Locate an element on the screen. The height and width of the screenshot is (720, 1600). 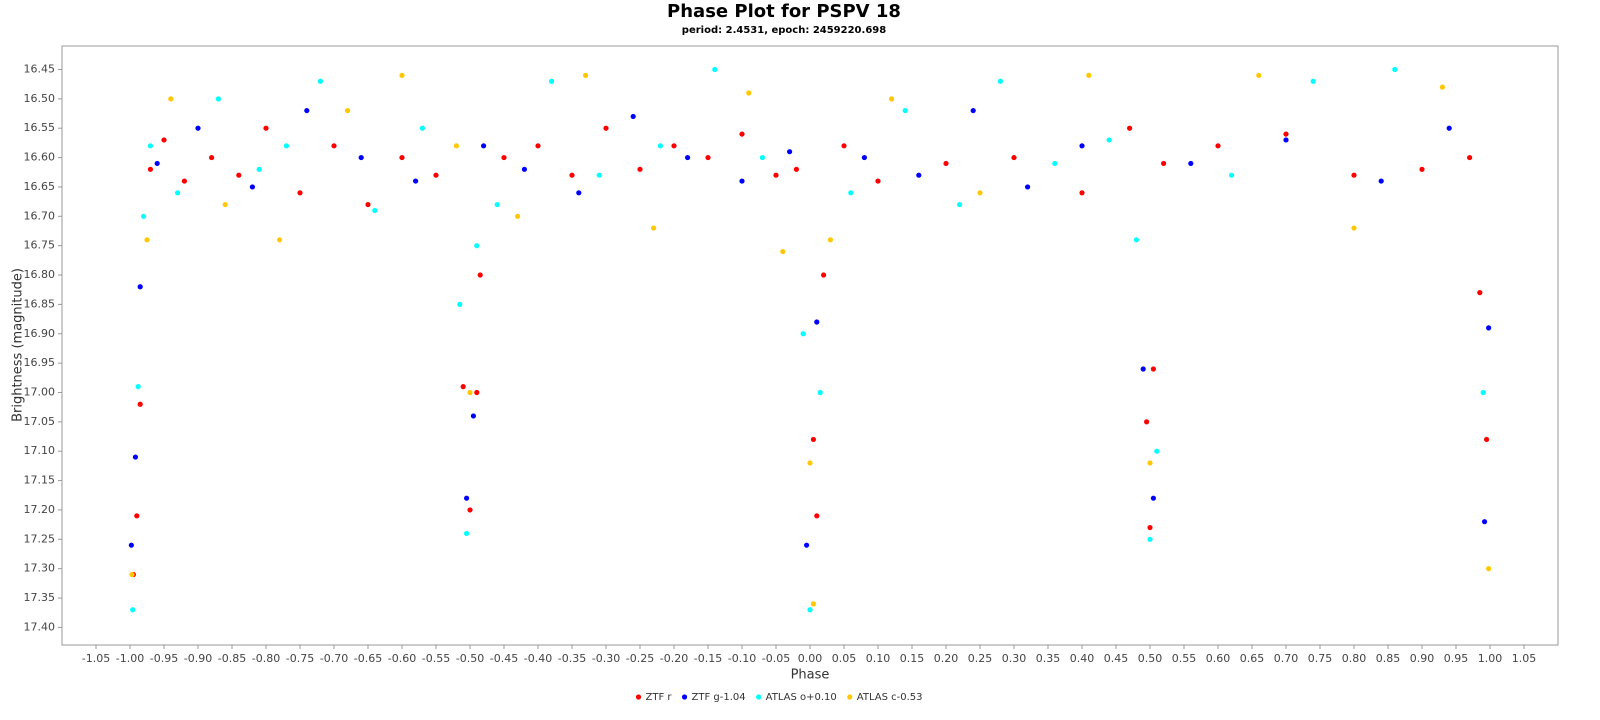
y-tick-label: 16.60 is located at coordinates (40, 157).